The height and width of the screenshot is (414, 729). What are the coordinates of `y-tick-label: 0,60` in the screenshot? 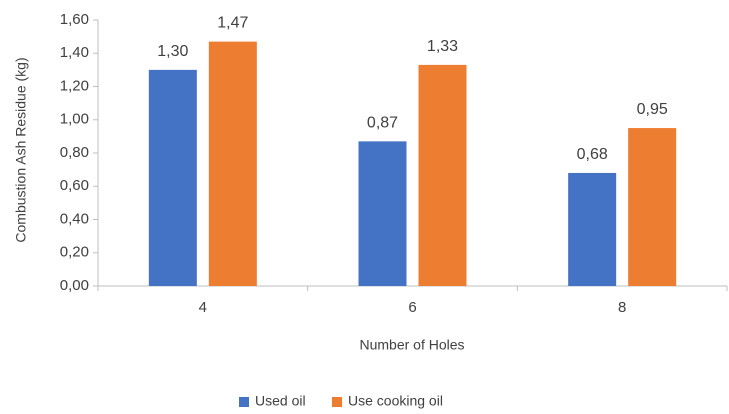 It's located at (74, 185).